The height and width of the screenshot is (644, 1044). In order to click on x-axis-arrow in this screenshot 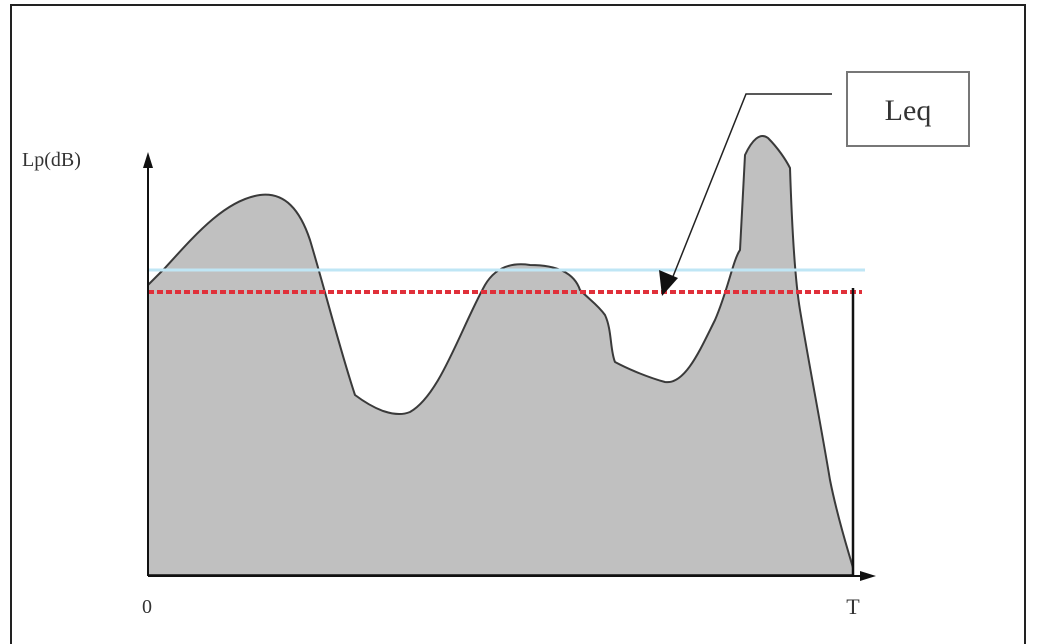, I will do `click(868, 576)`.